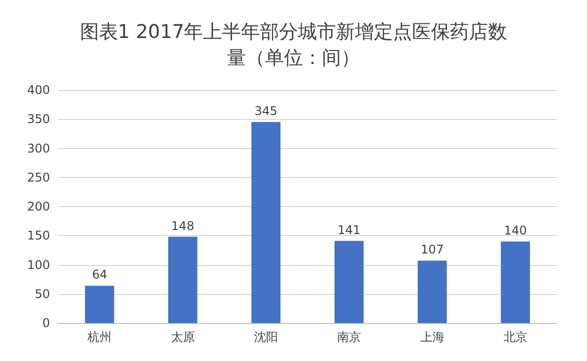 Image resolution: width=587 pixels, height=361 pixels. I want to click on data-label: 64, so click(100, 275).